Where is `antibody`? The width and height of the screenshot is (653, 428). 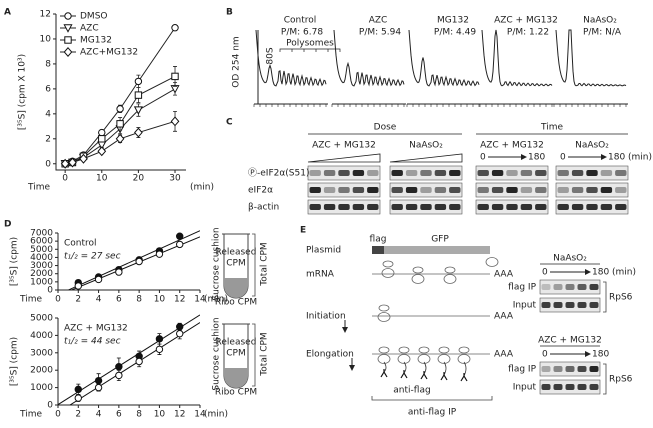 antibody is located at coordinates (404, 374).